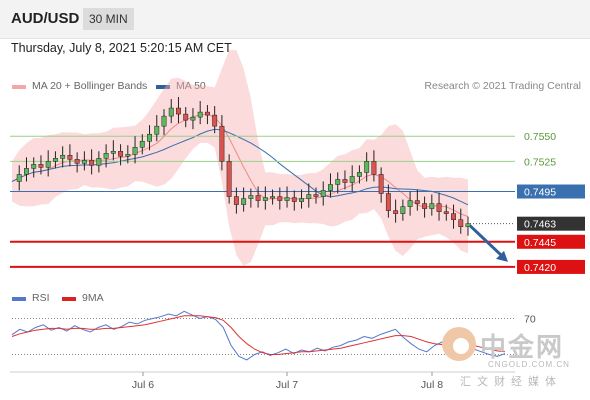 This screenshot has height=400, width=590. Describe the element at coordinates (121, 48) in the screenshot. I see `timestamp: Thursday, July 8, 2021 5:20:15 AM CET` at that location.